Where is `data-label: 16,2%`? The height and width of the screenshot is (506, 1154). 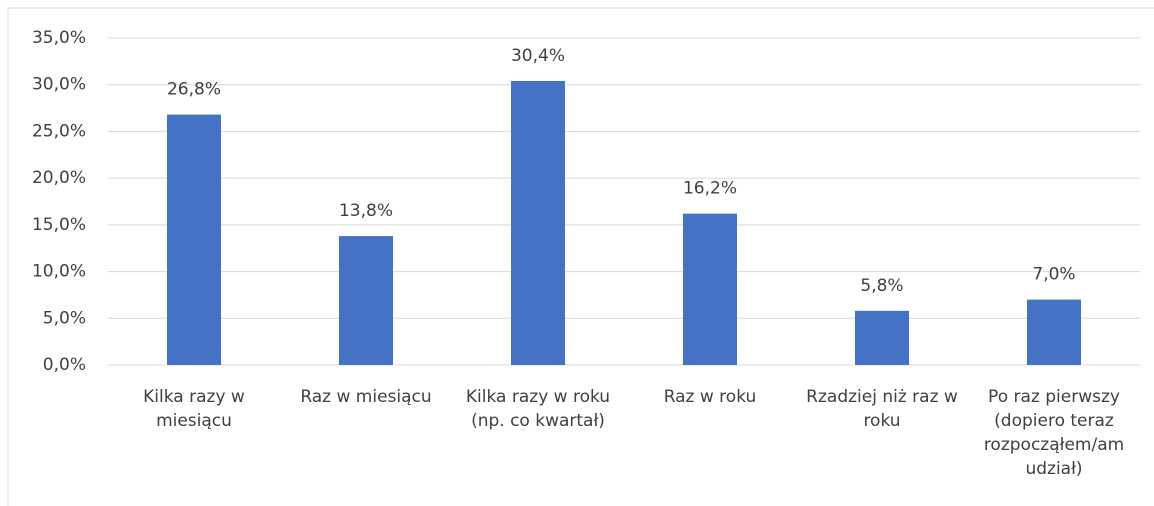 data-label: 16,2% is located at coordinates (710, 189).